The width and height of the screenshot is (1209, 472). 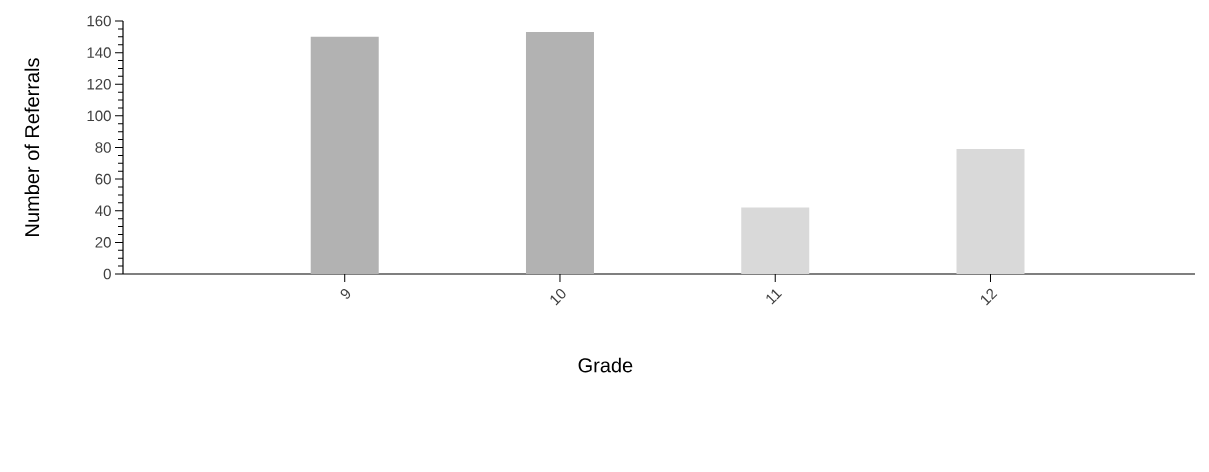 I want to click on y-tick-label: 40, so click(x=103, y=211).